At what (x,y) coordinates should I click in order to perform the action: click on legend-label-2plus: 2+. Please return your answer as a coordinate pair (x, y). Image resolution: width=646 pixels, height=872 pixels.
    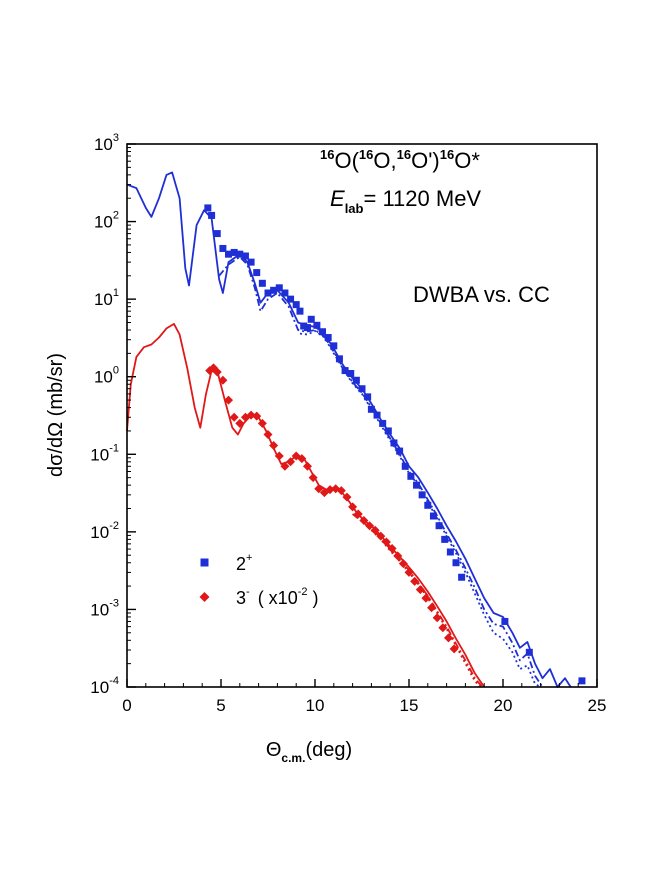
    Looking at the image, I should click on (244, 563).